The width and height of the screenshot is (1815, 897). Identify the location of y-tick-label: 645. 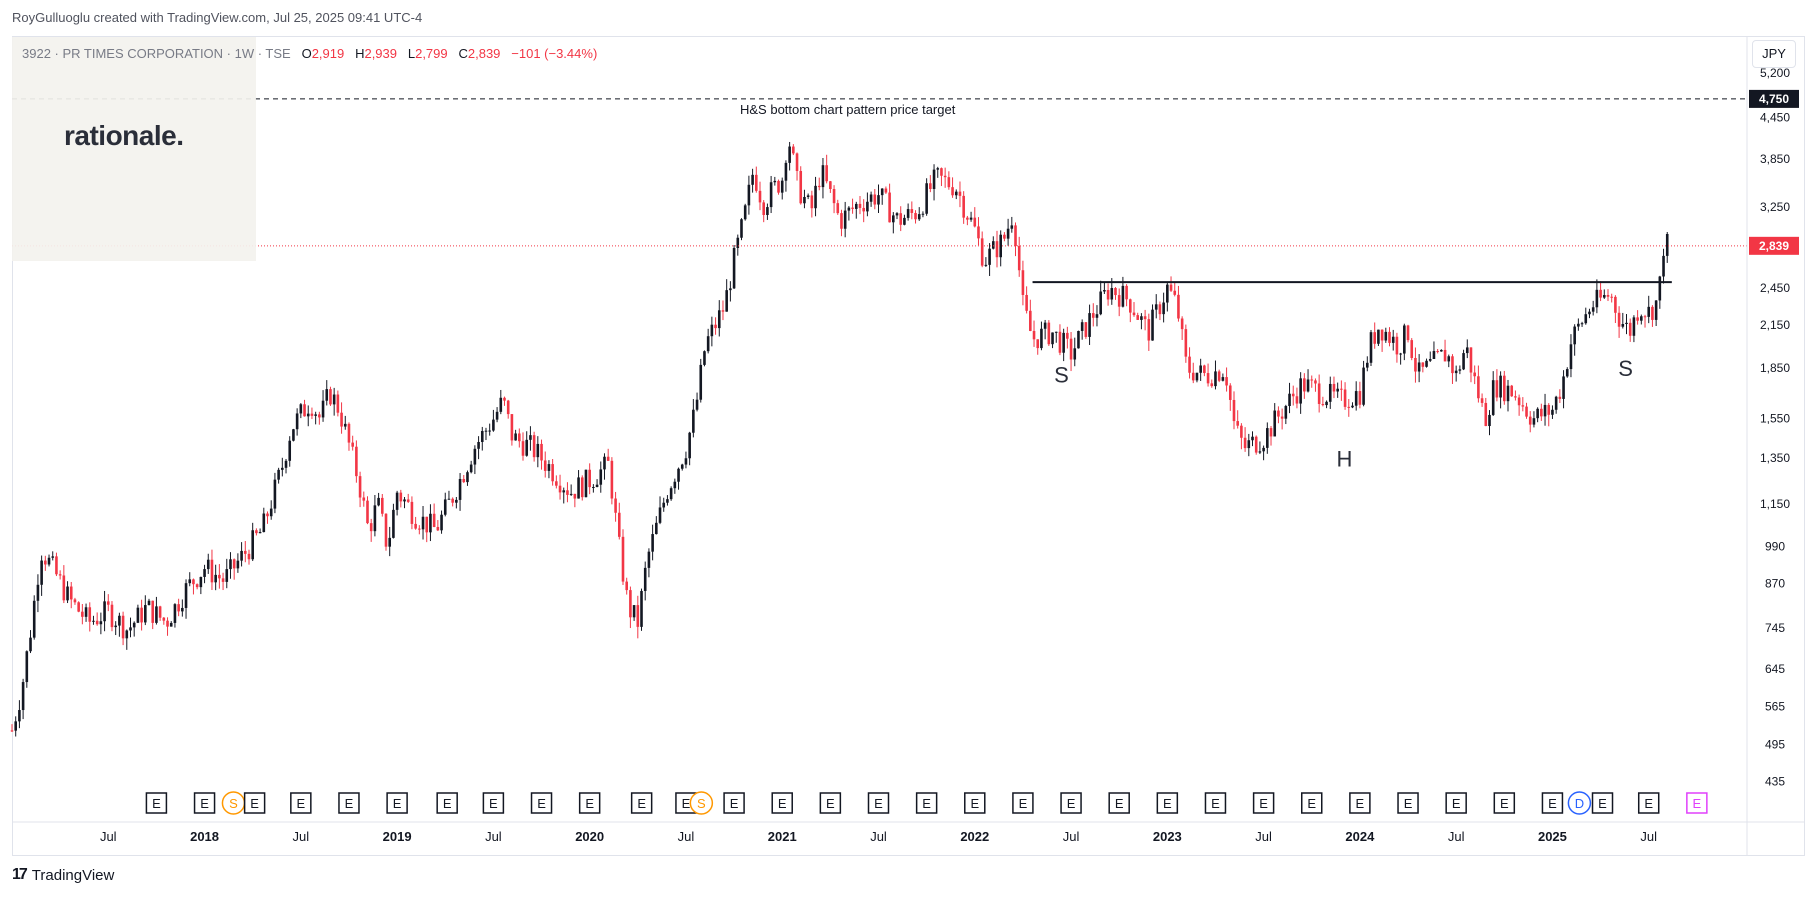
(1775, 669).